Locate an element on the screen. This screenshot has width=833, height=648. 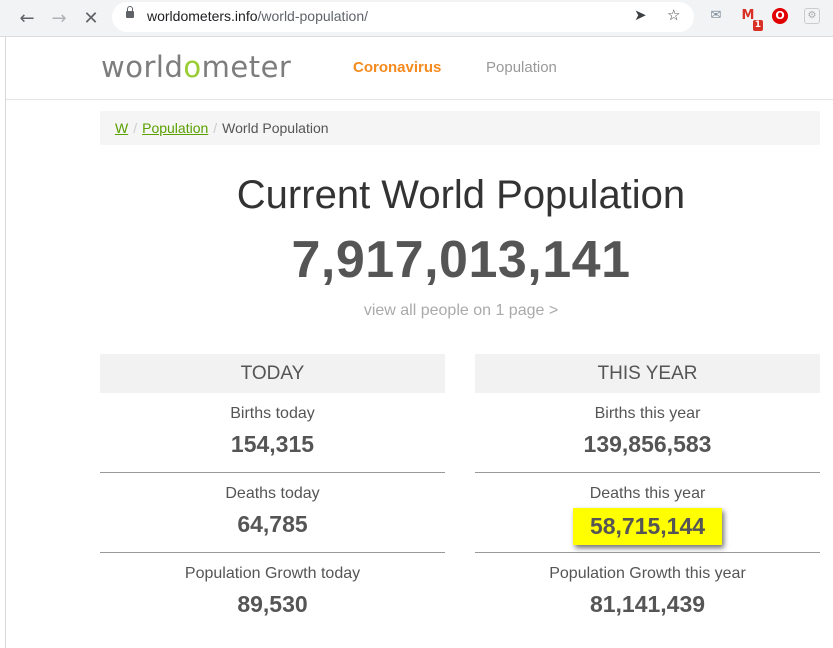
lock-icon is located at coordinates (130, 12).